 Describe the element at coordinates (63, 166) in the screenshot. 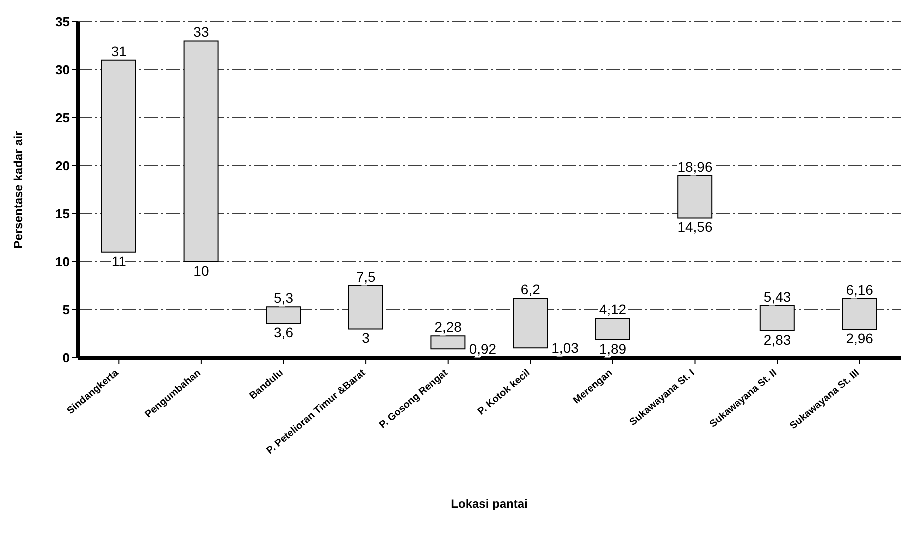

I see `y-tick-label: 20` at that location.